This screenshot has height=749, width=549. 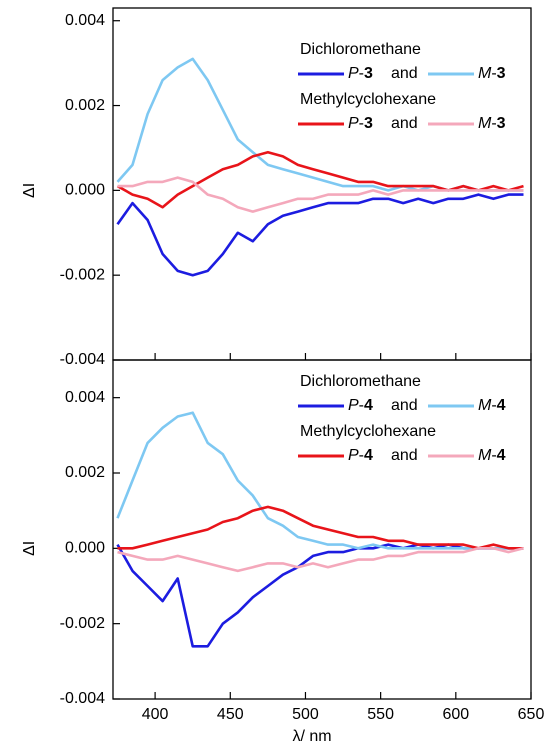 I want to click on x-axis-label: λ/ nm, so click(x=311, y=736).